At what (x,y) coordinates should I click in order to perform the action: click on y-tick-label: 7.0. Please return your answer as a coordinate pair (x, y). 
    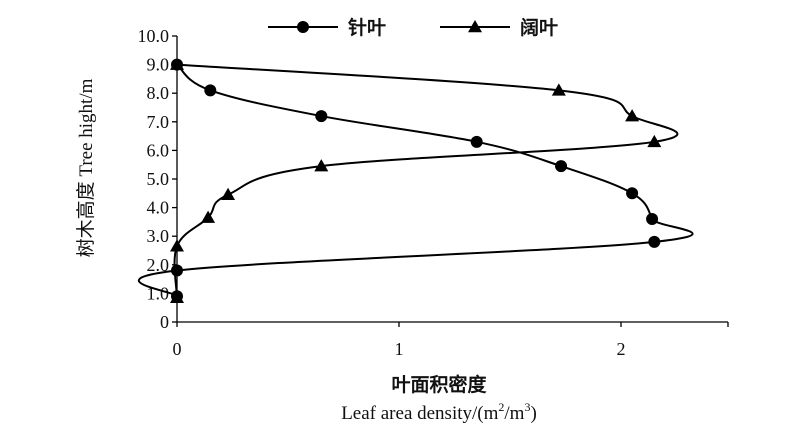
    Looking at the image, I should click on (158, 122).